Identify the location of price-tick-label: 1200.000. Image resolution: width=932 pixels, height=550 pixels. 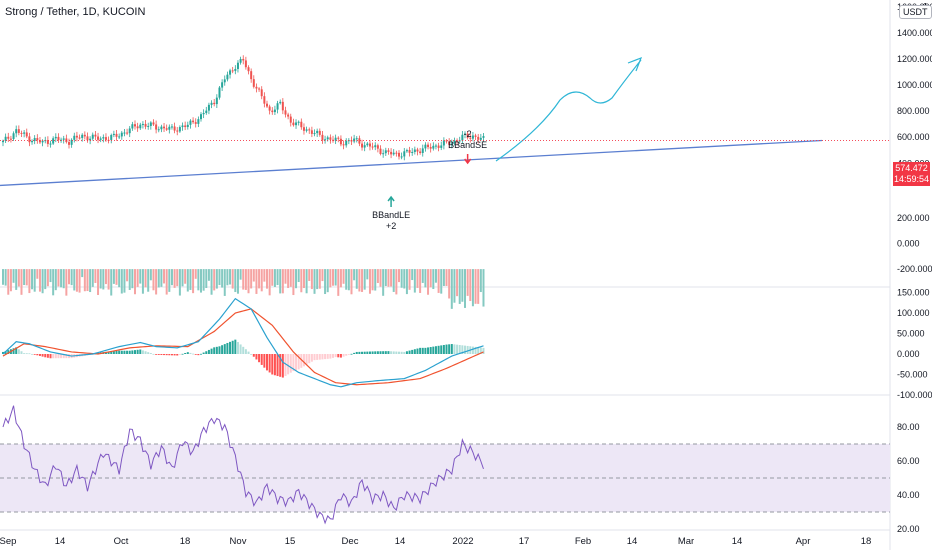
(914, 59).